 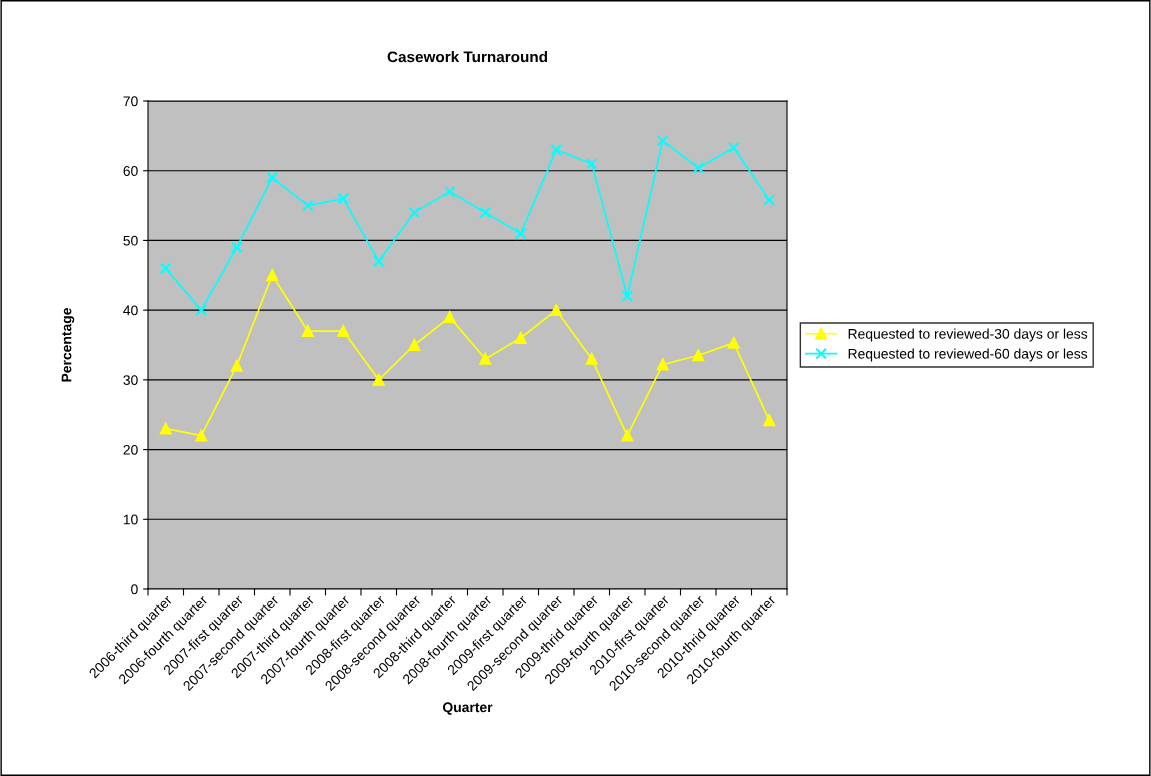 What do you see at coordinates (130, 240) in the screenshot?
I see `y-tick-label: 50` at bounding box center [130, 240].